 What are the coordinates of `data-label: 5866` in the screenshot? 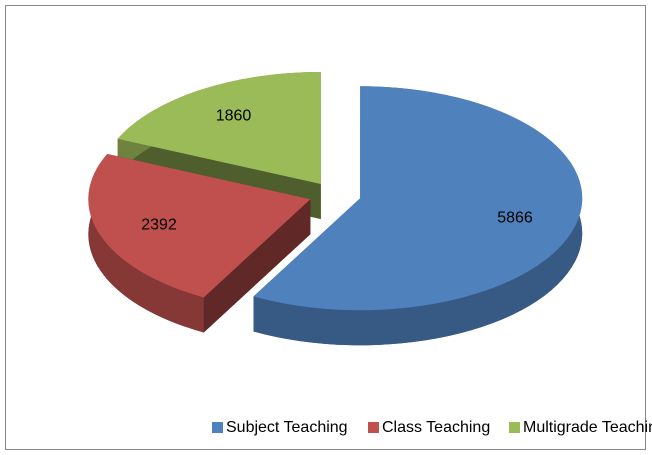 It's located at (515, 217).